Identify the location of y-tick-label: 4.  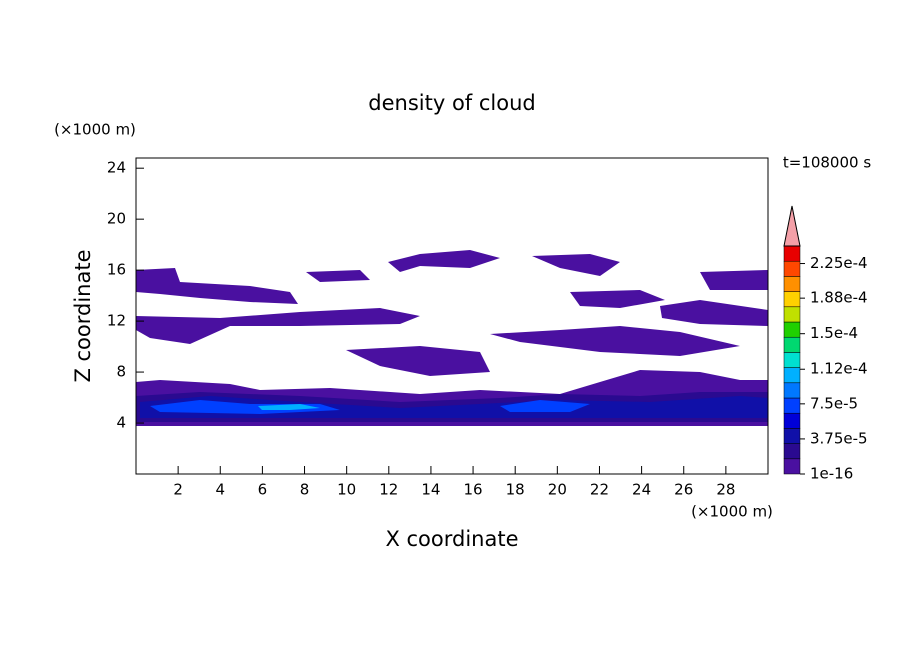
(121, 423).